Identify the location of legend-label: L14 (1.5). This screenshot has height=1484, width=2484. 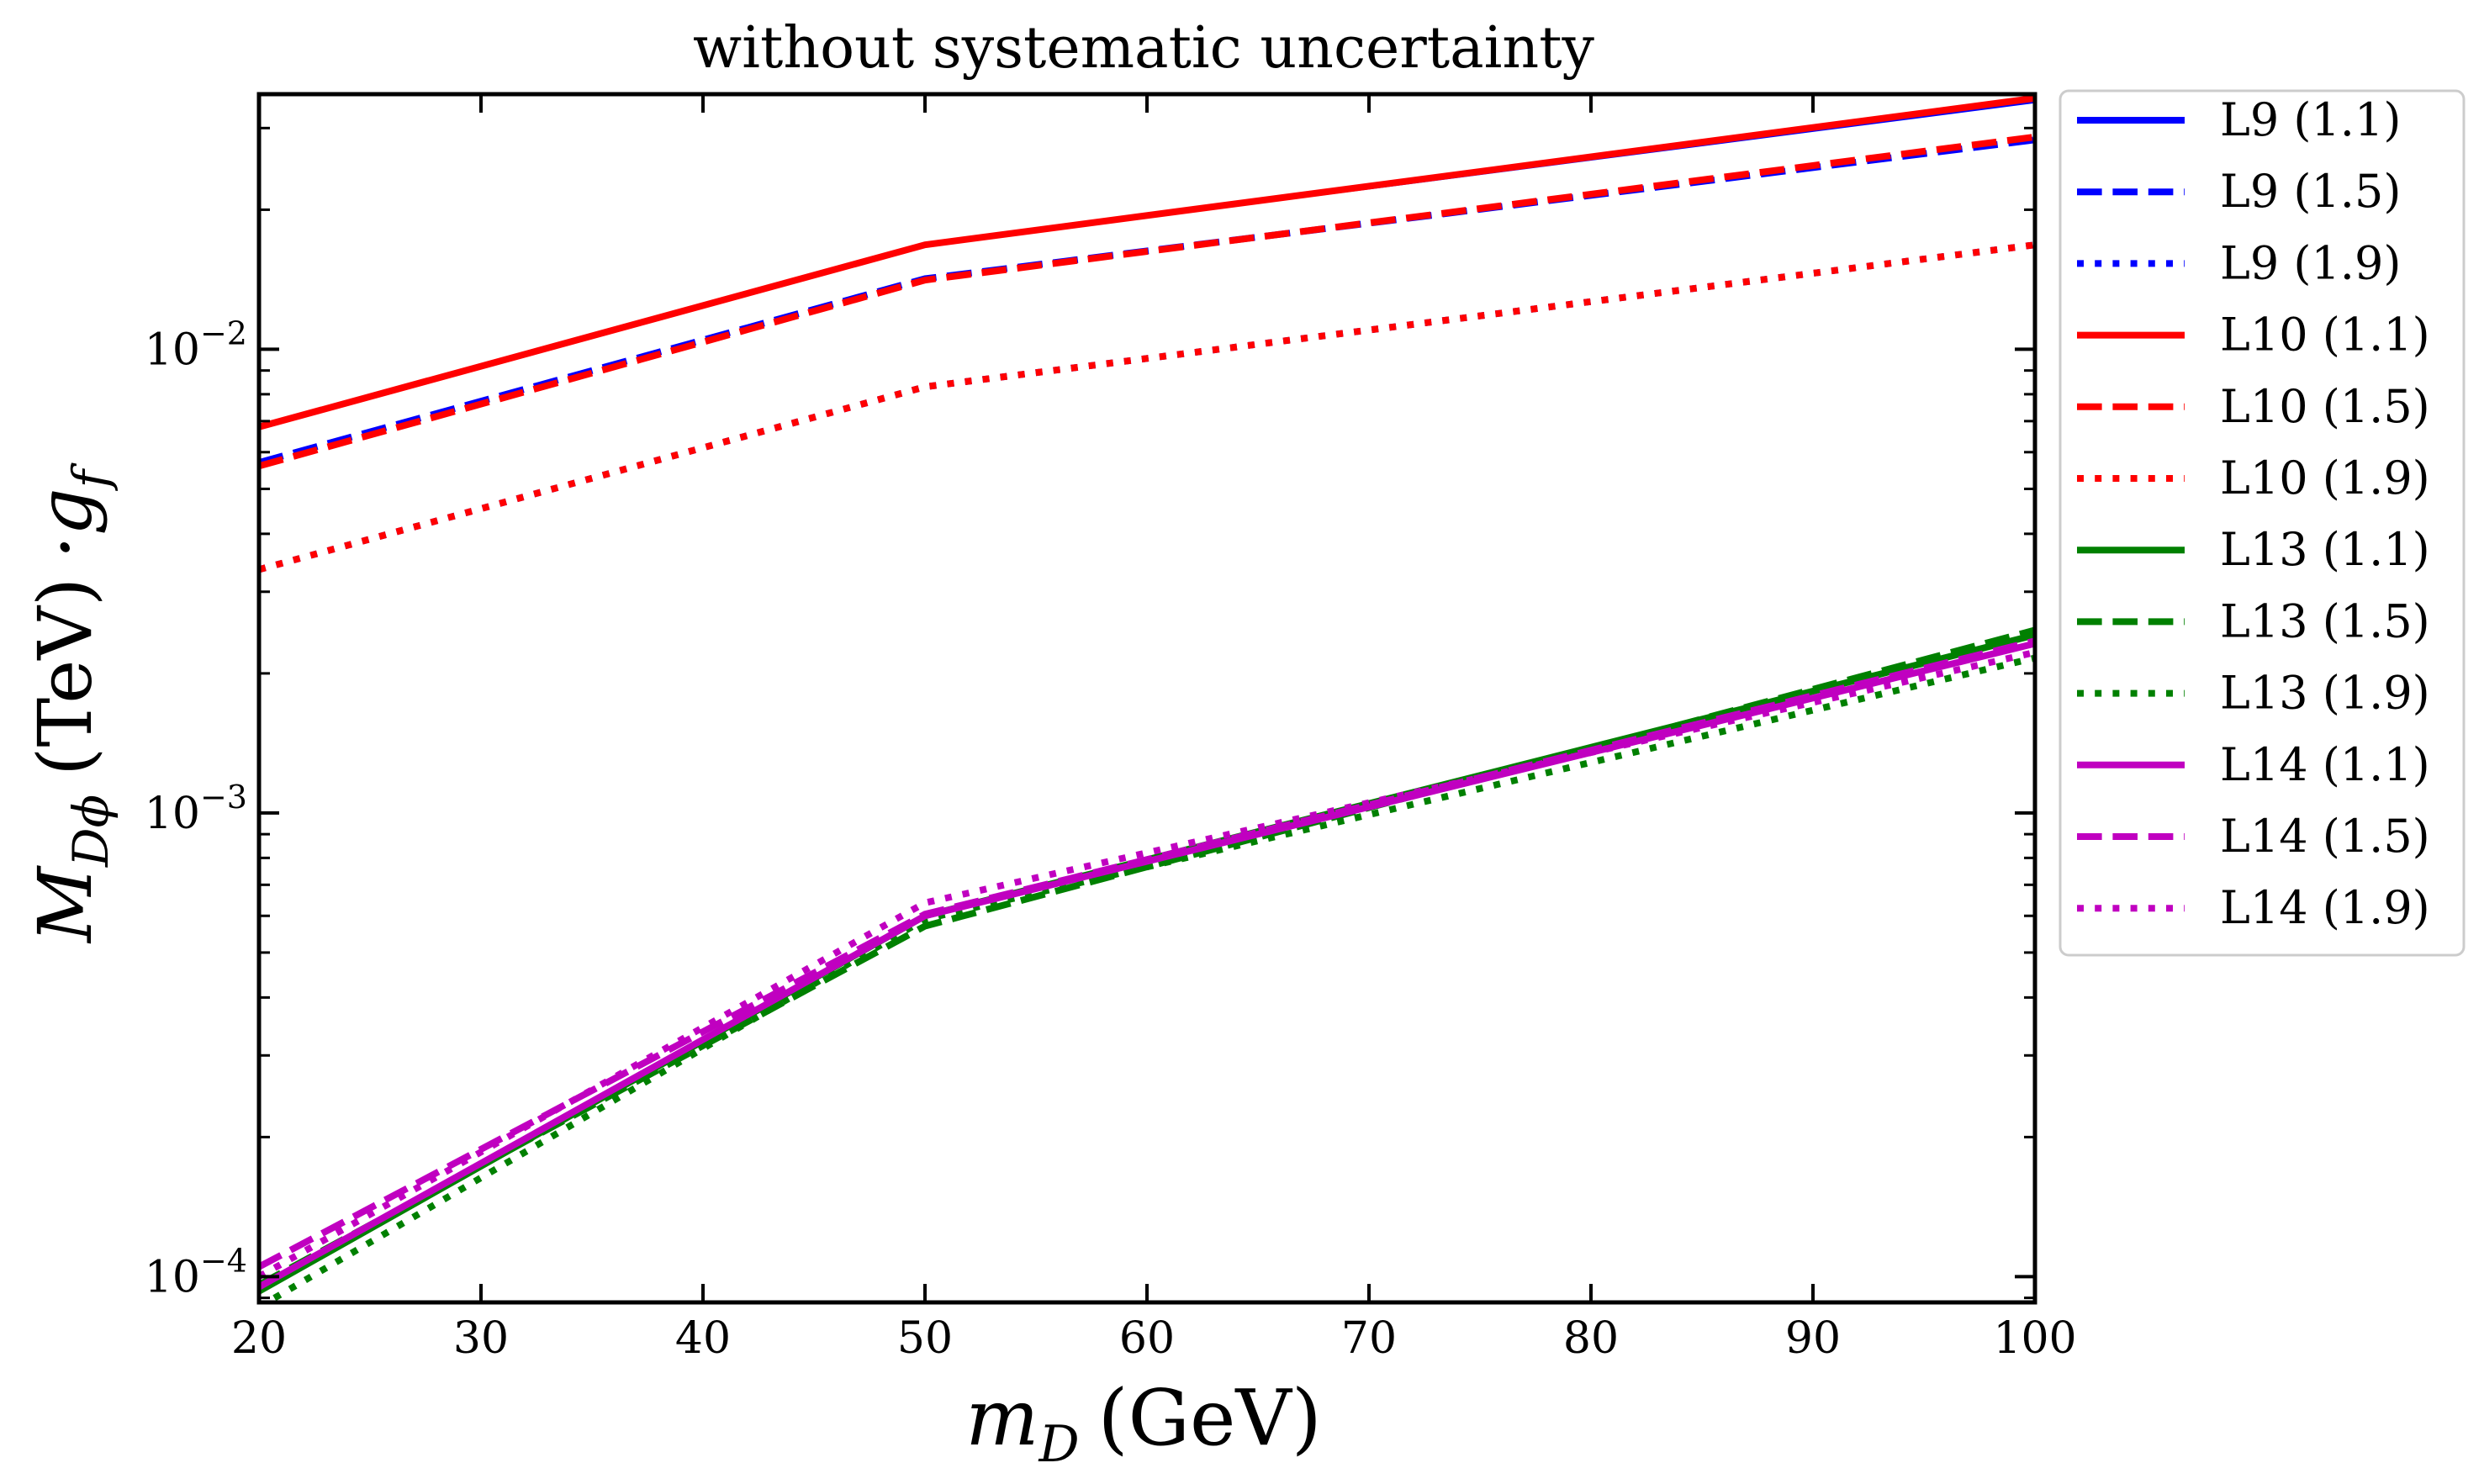
(2325, 836).